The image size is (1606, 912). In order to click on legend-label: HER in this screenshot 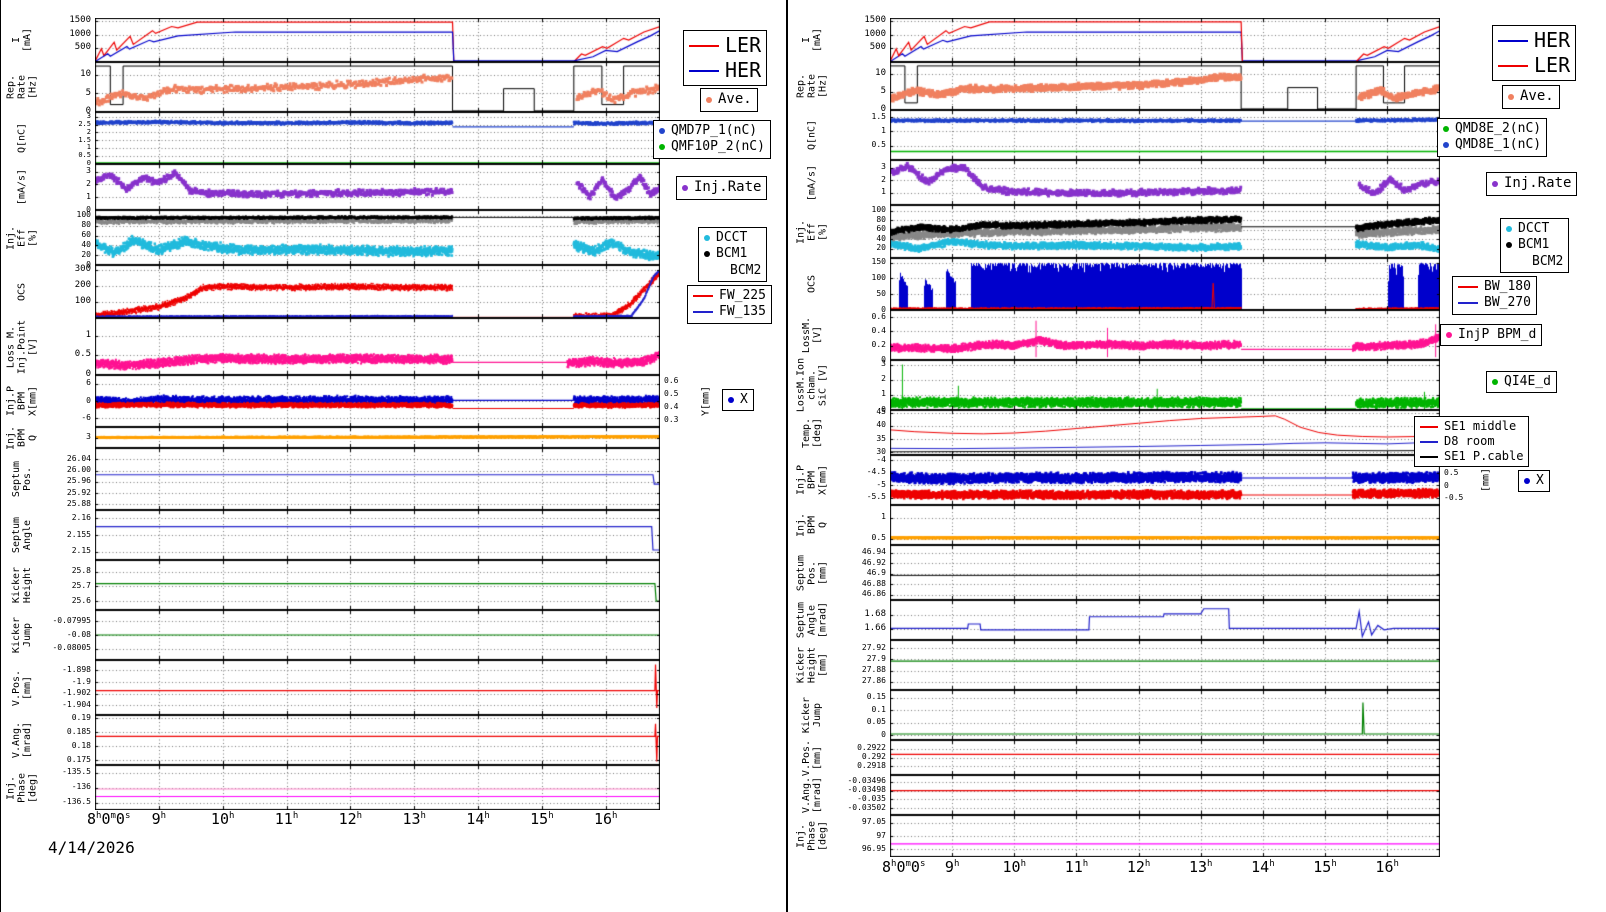, I will do `click(1552, 40)`.